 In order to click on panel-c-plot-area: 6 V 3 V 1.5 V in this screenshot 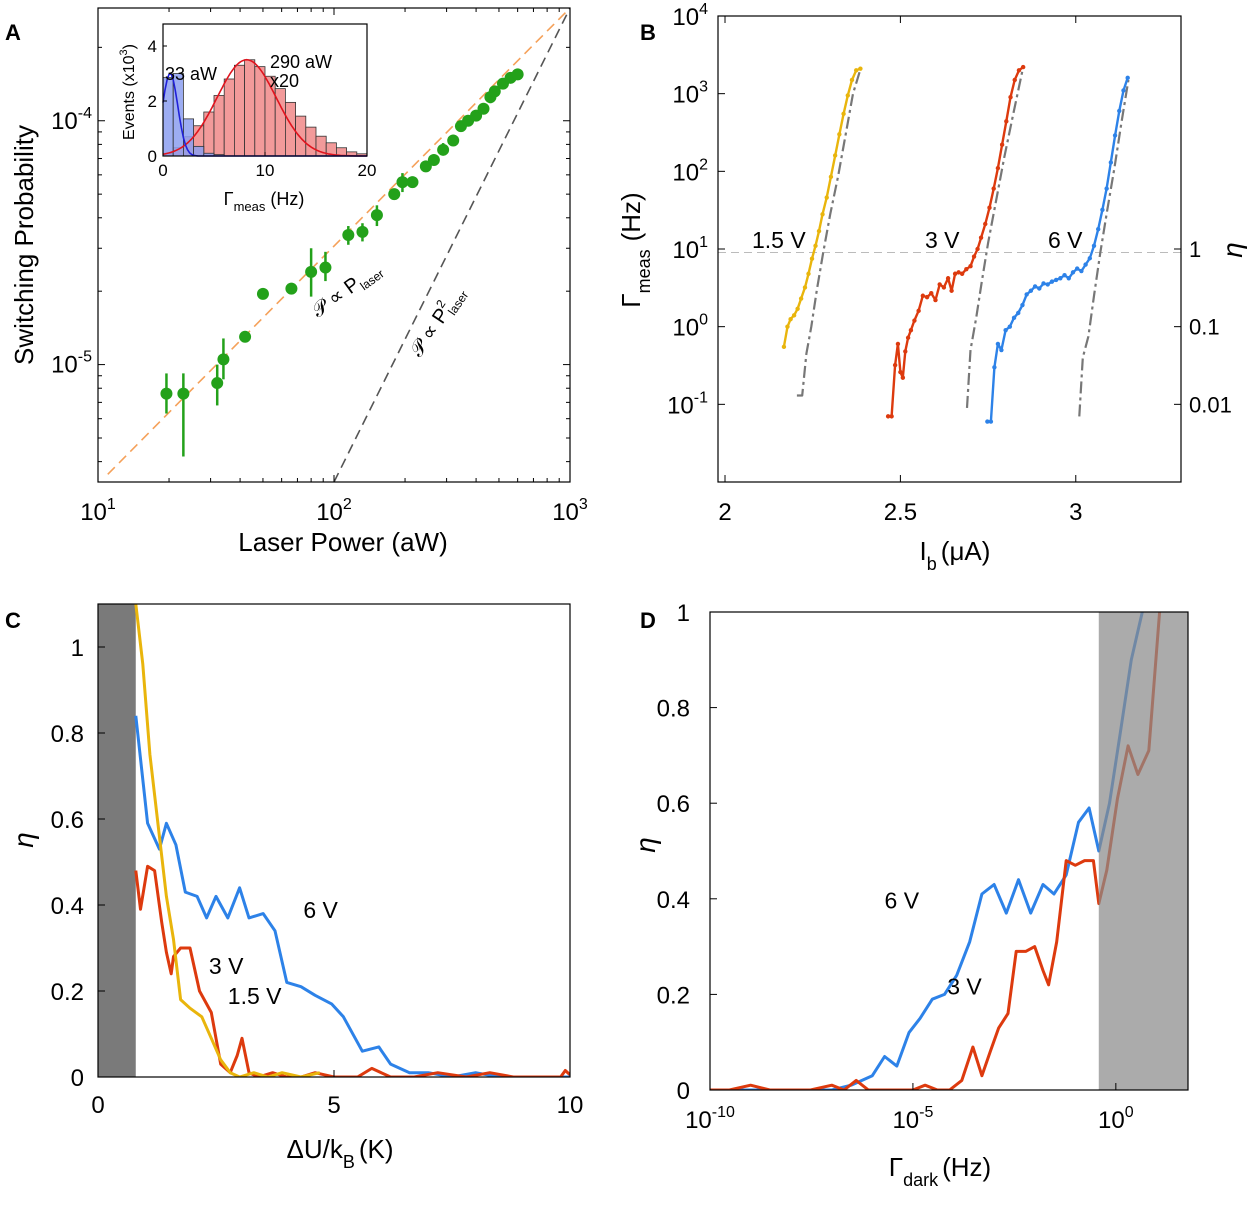, I will do `click(334, 840)`.